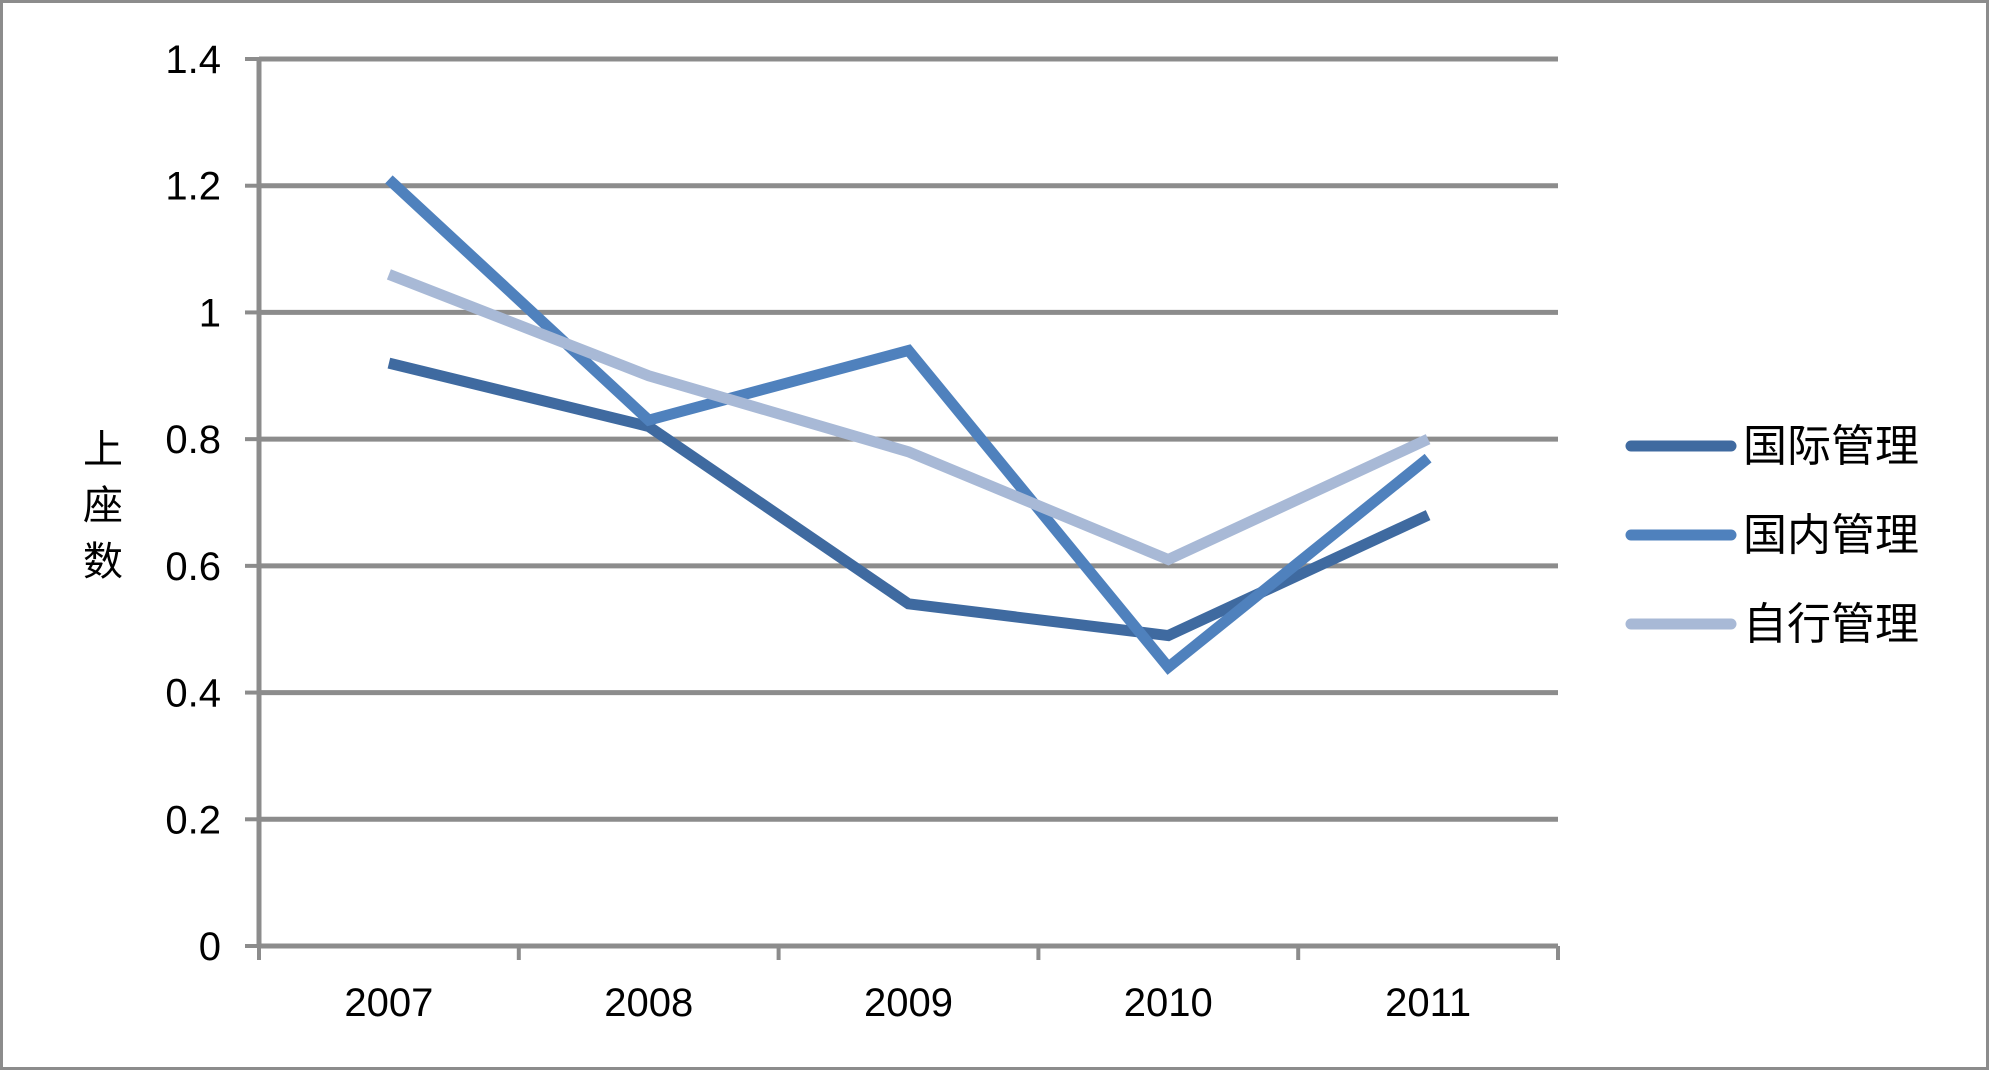 This screenshot has height=1073, width=1989. I want to click on y-tick-label: 0.8, so click(193, 440).